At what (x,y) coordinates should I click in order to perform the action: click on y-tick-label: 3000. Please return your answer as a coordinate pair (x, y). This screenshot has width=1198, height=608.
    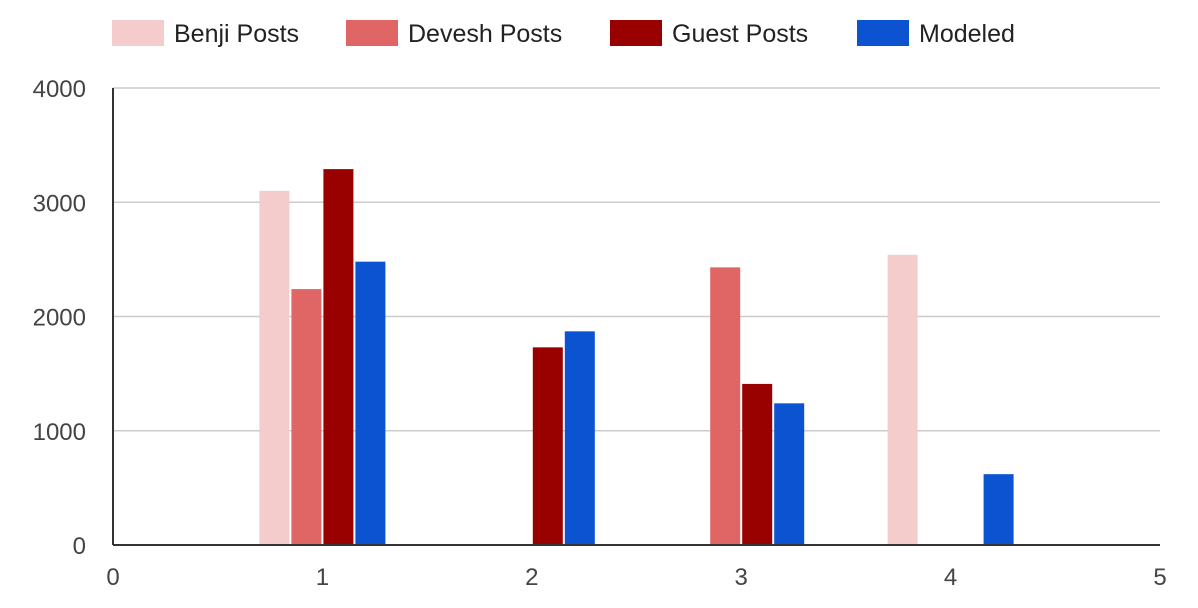
    Looking at the image, I should click on (59, 203).